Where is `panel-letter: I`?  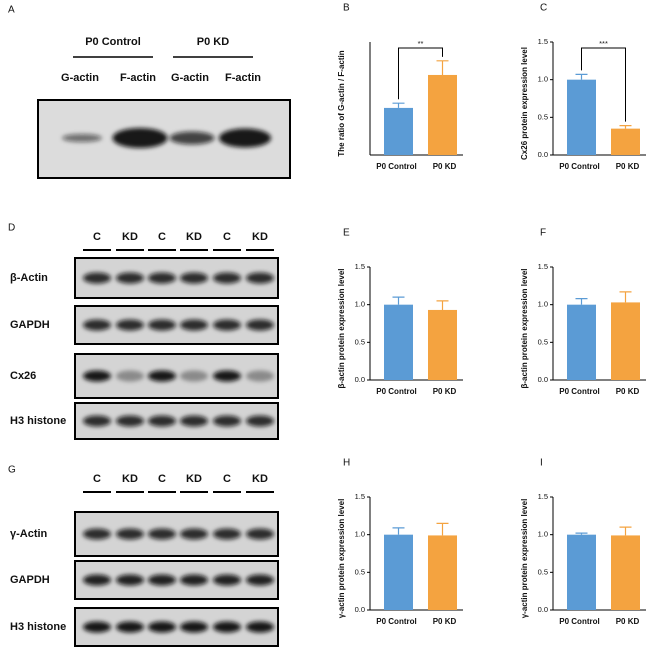
panel-letter: I is located at coordinates (541, 463).